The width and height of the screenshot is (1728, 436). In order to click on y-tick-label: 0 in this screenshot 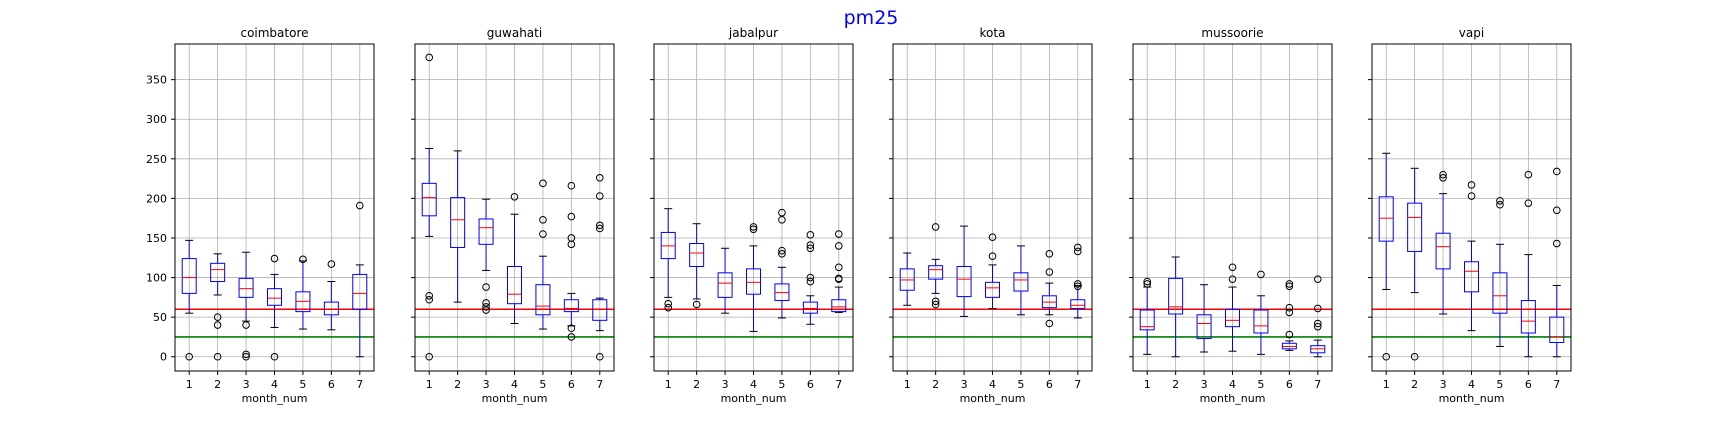, I will do `click(163, 357)`.